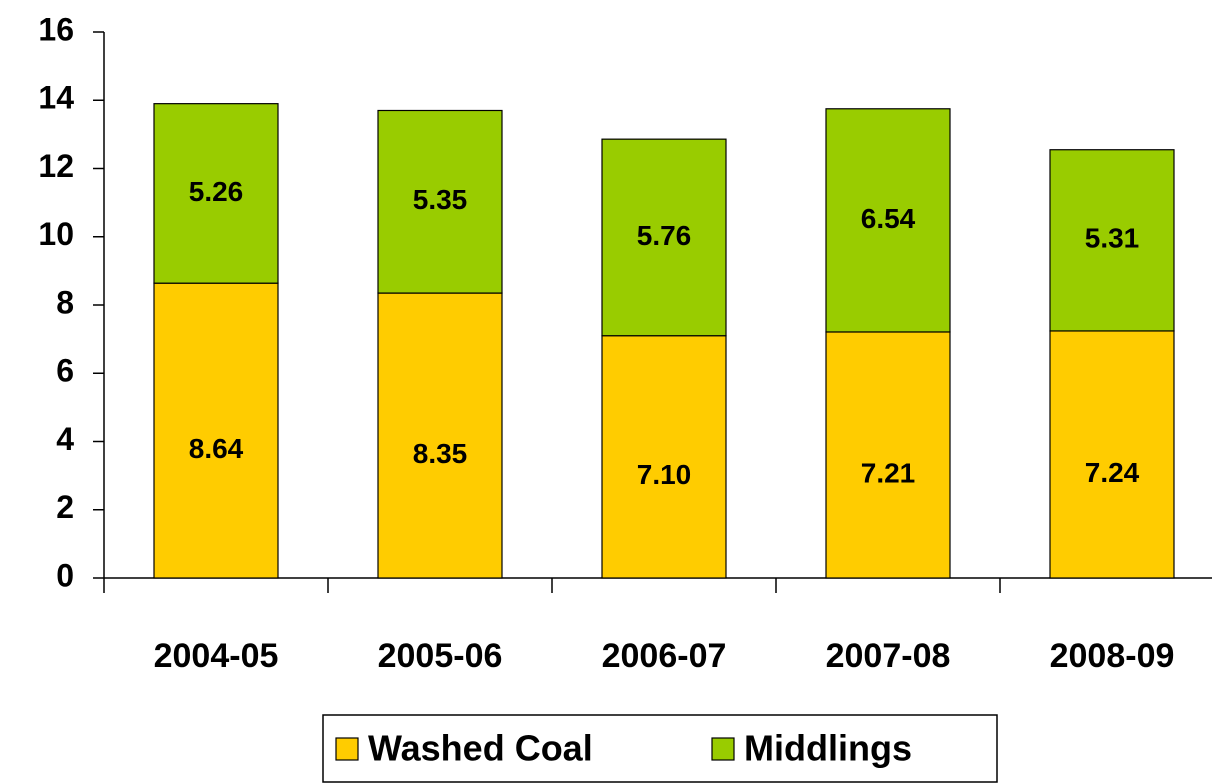 This screenshot has width=1213, height=783. I want to click on data-label: 5.31, so click(1112, 238).